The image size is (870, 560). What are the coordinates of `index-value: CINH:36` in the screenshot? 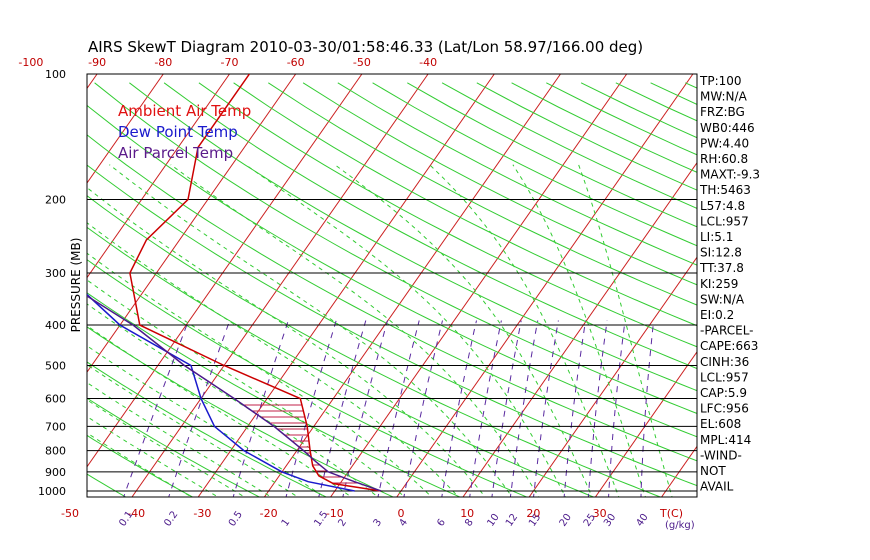 It's located at (724, 362).